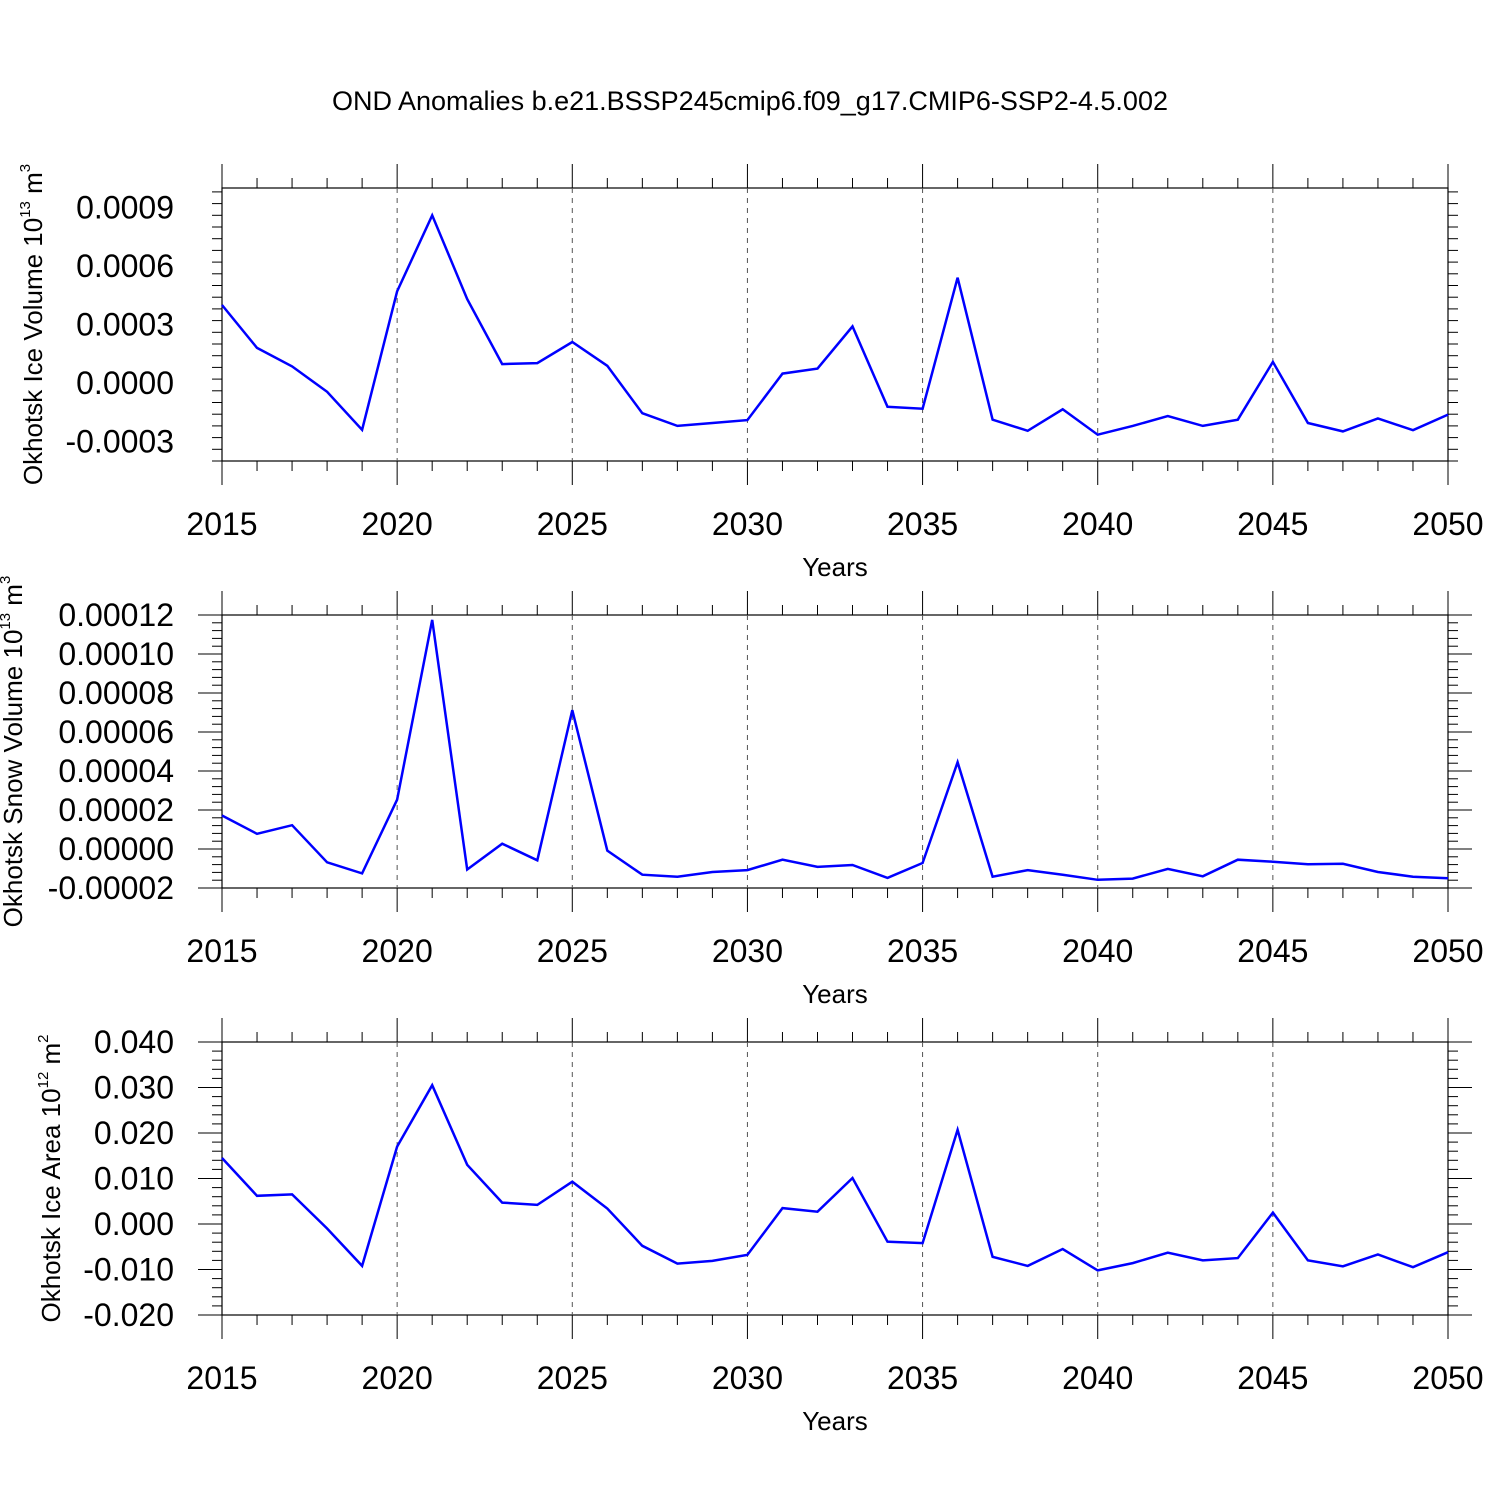 The width and height of the screenshot is (1500, 1500). I want to click on y-axis-label: Okhotsk Ice Area 1012 m2, so click(50, 1178).